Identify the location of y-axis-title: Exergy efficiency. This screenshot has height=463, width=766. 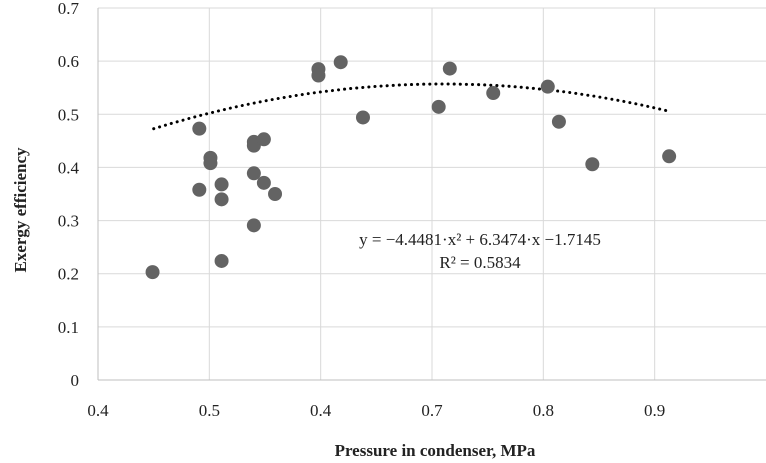
(20, 210).